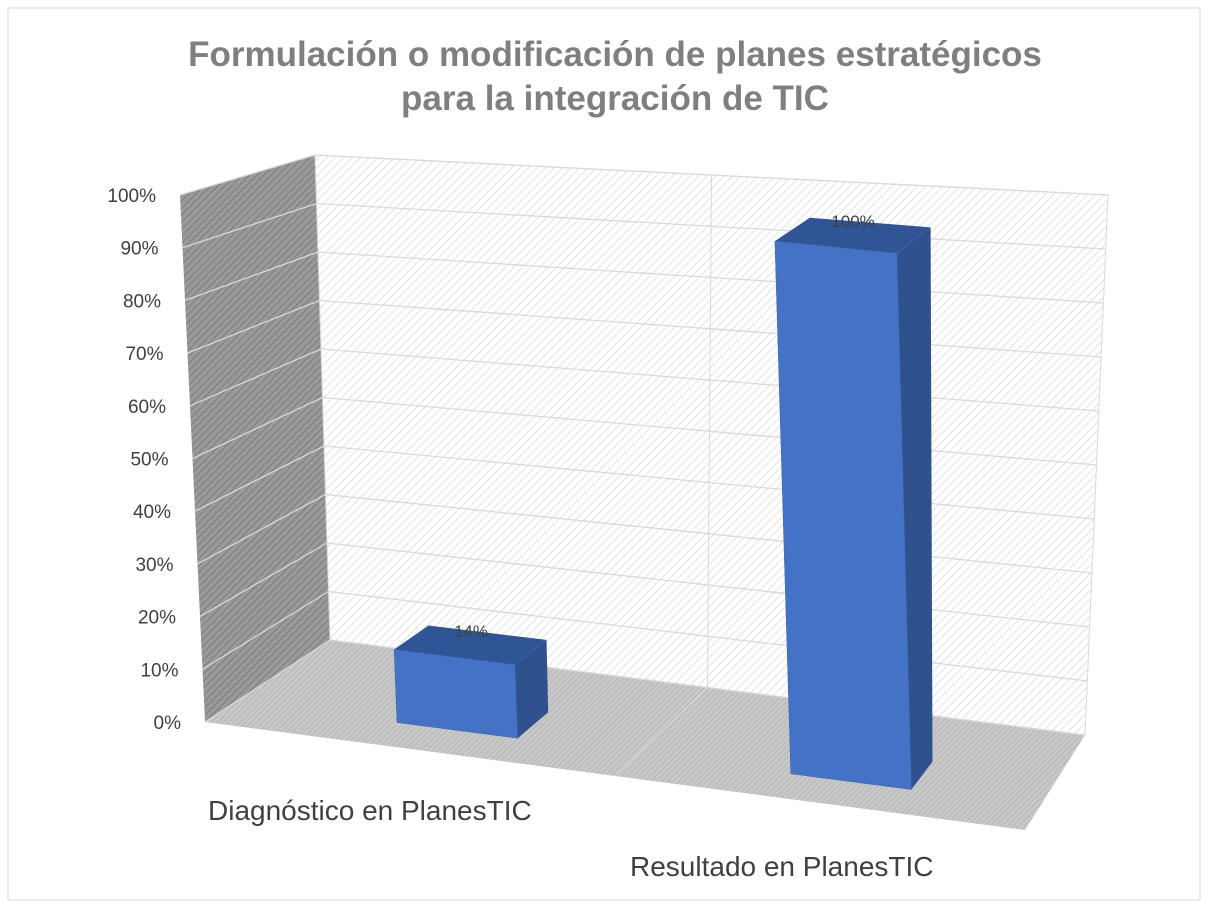  Describe the element at coordinates (159, 670) in the screenshot. I see `y-tick-label: 10%` at that location.